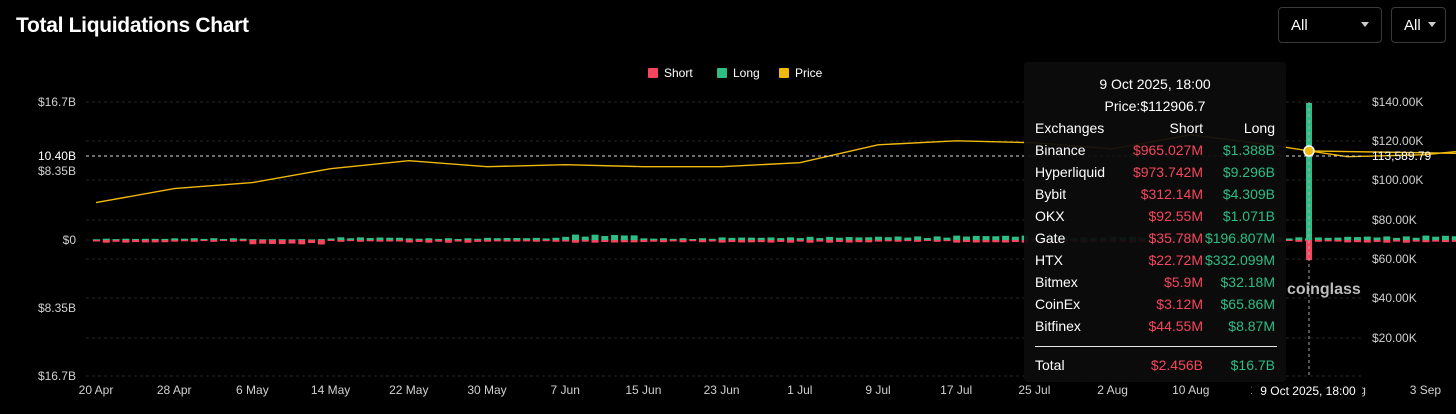 The width and height of the screenshot is (1456, 414). I want to click on x-tick-label: 10 Aug, so click(1190, 390).